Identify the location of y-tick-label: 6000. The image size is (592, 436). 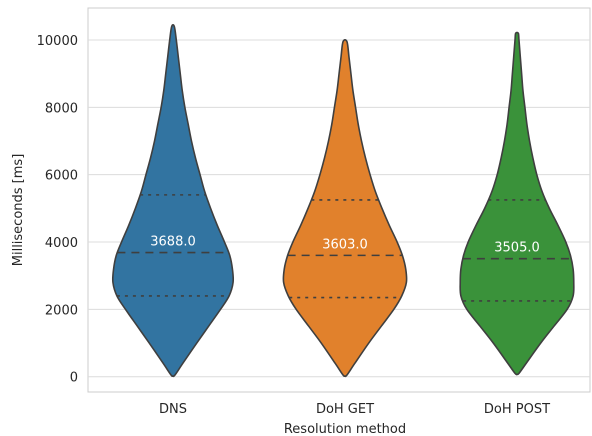
(61, 176).